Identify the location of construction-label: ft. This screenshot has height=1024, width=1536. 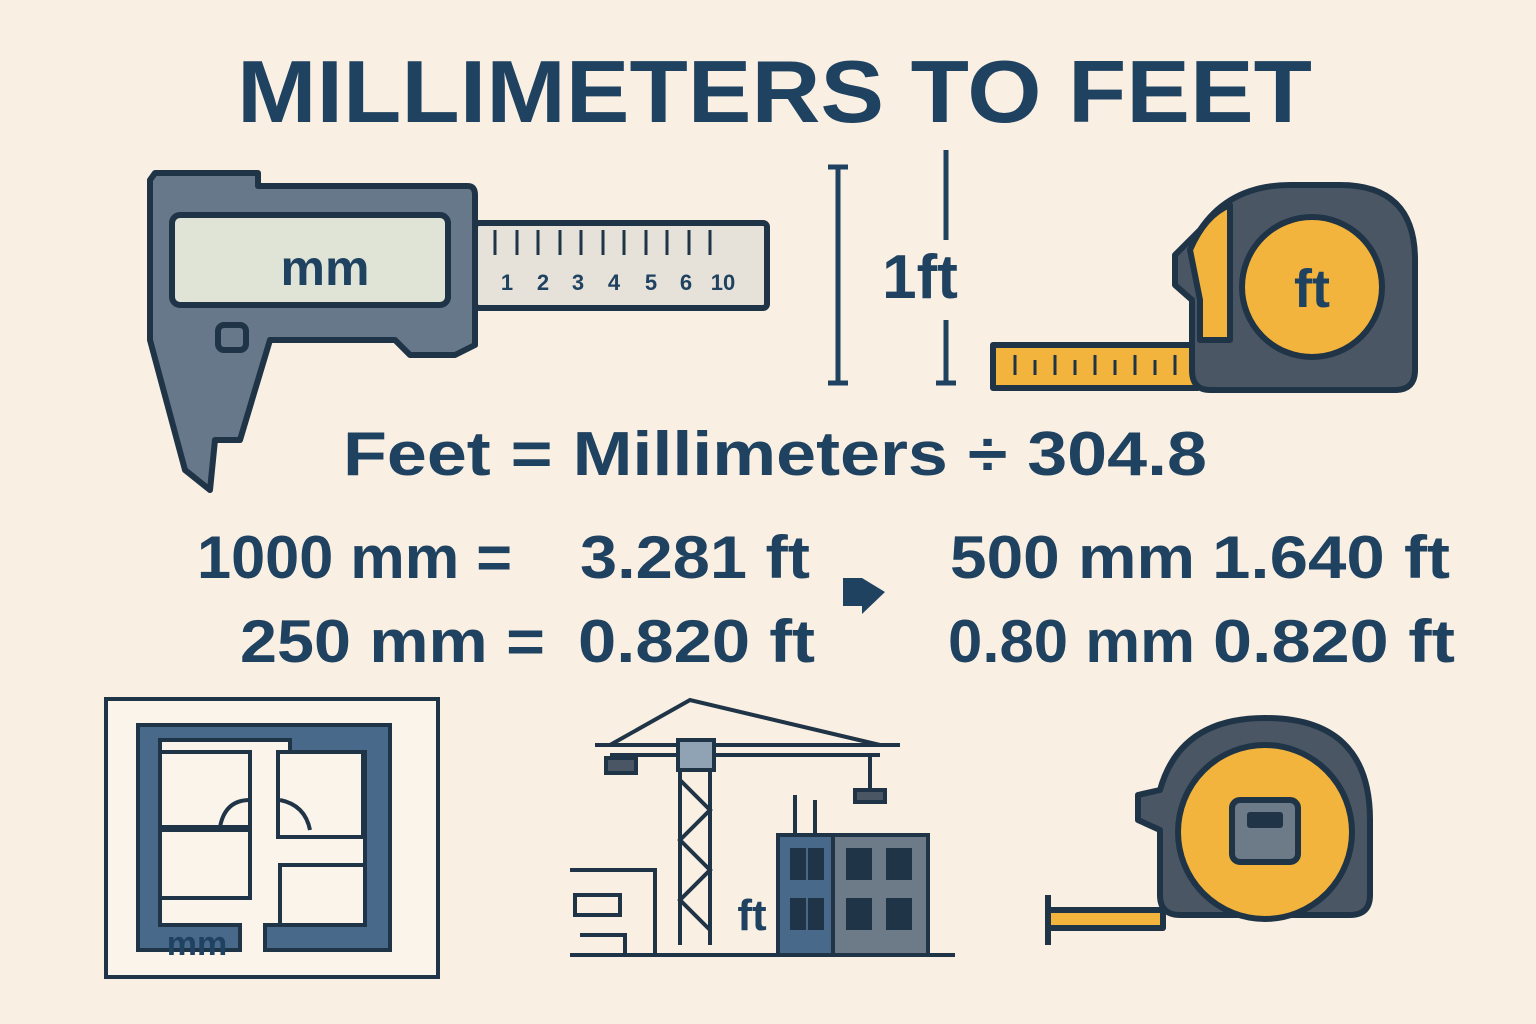
(752, 915).